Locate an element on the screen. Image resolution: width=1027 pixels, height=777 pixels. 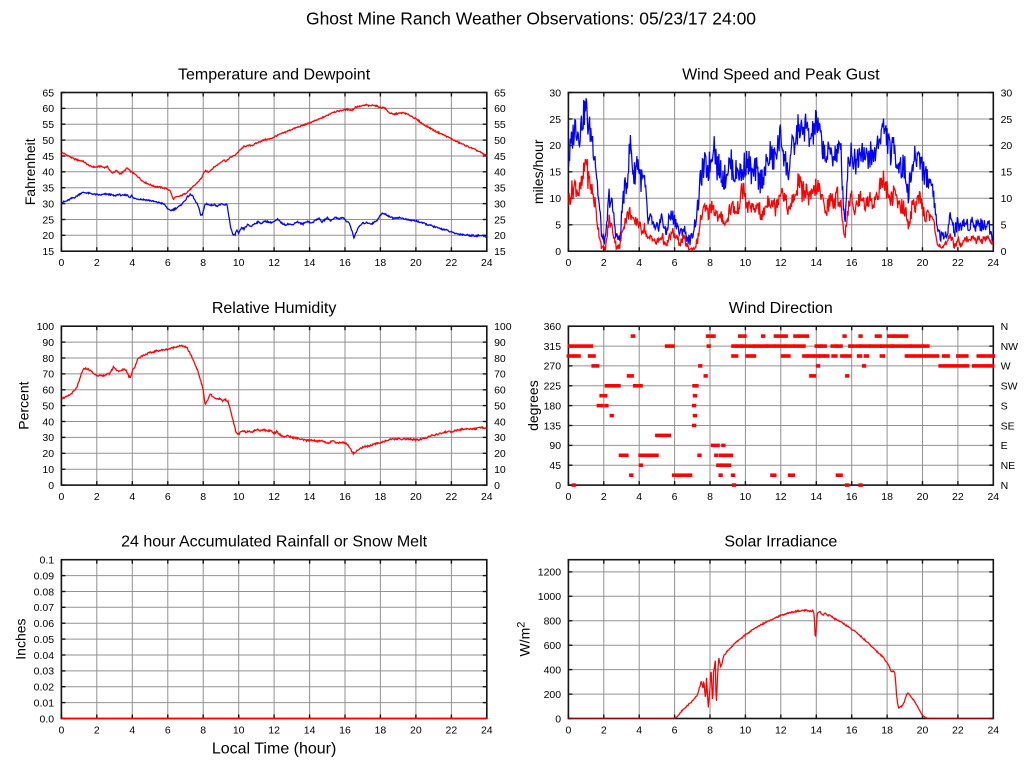
svg-text: 0.1 is located at coordinates (46, 561).